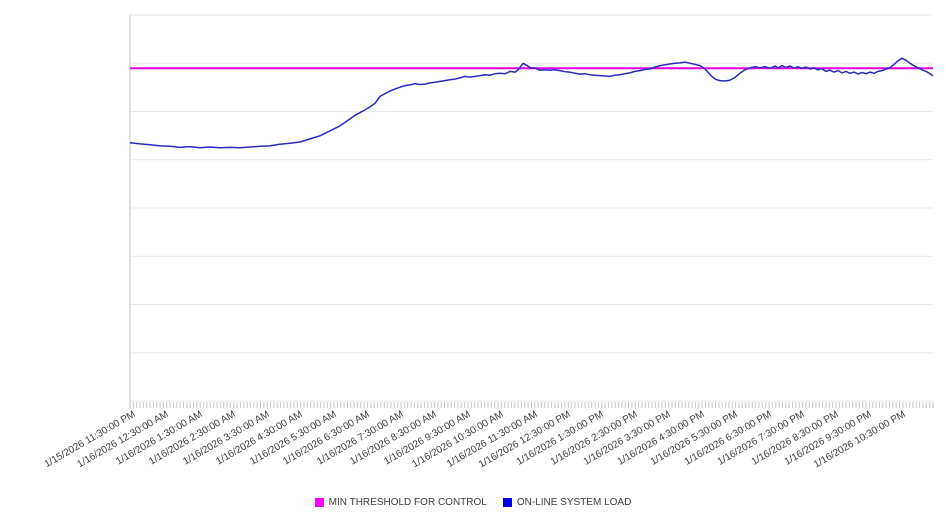  What do you see at coordinates (319, 502) in the screenshot?
I see `min-threshold-swatch-icon` at bounding box center [319, 502].